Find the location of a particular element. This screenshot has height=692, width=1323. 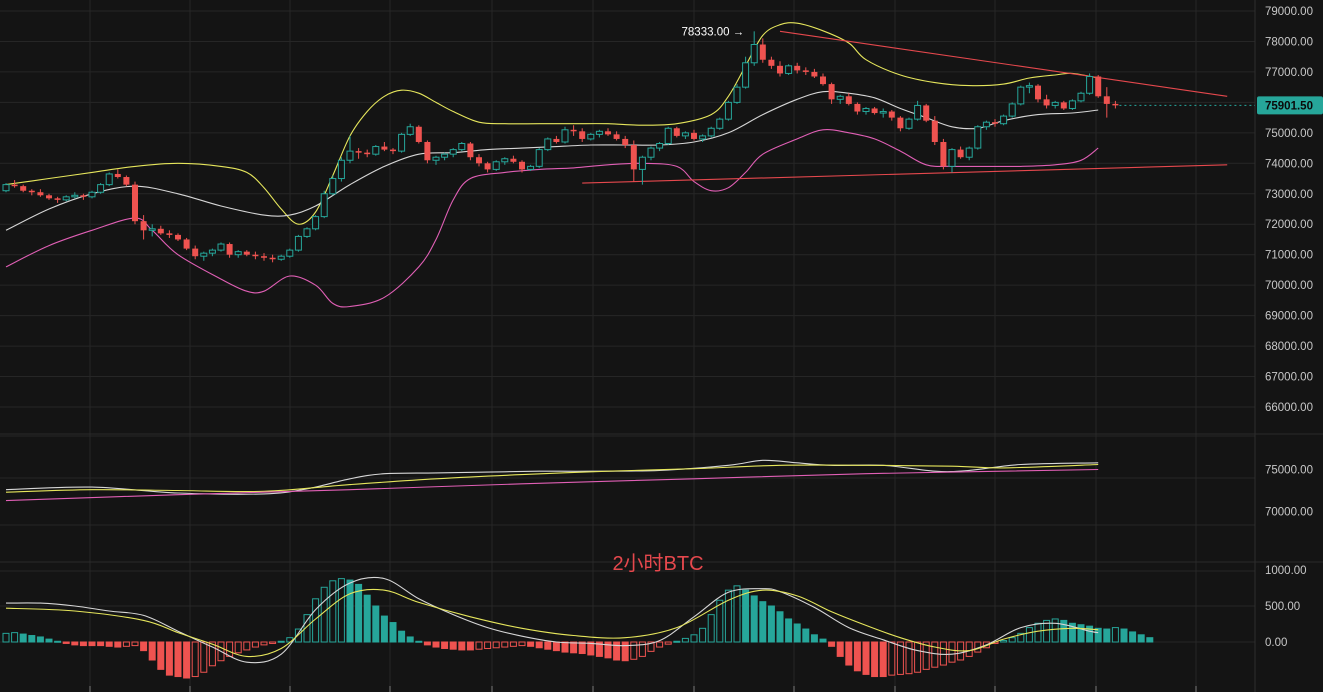

macd-axis-label: 1000.00 is located at coordinates (1286, 571).